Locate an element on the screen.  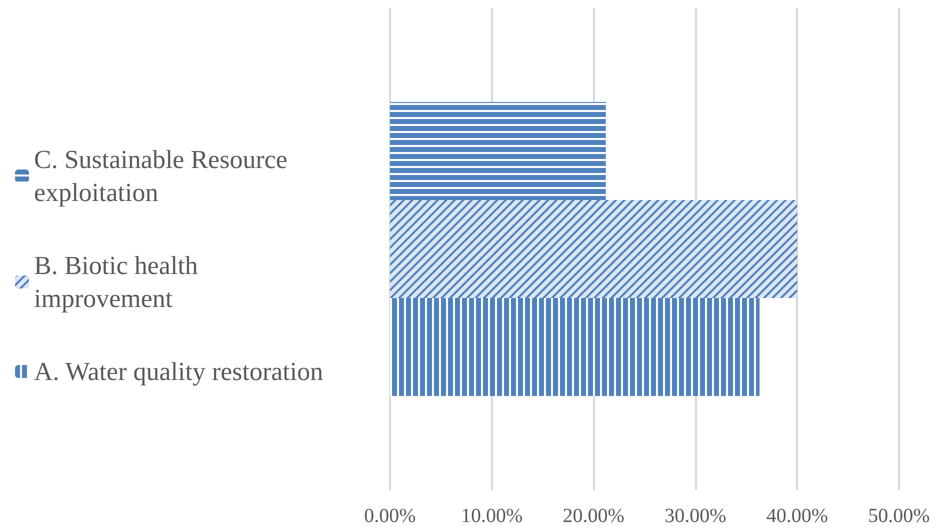
x-tick-label: 30.00% is located at coordinates (695, 516).